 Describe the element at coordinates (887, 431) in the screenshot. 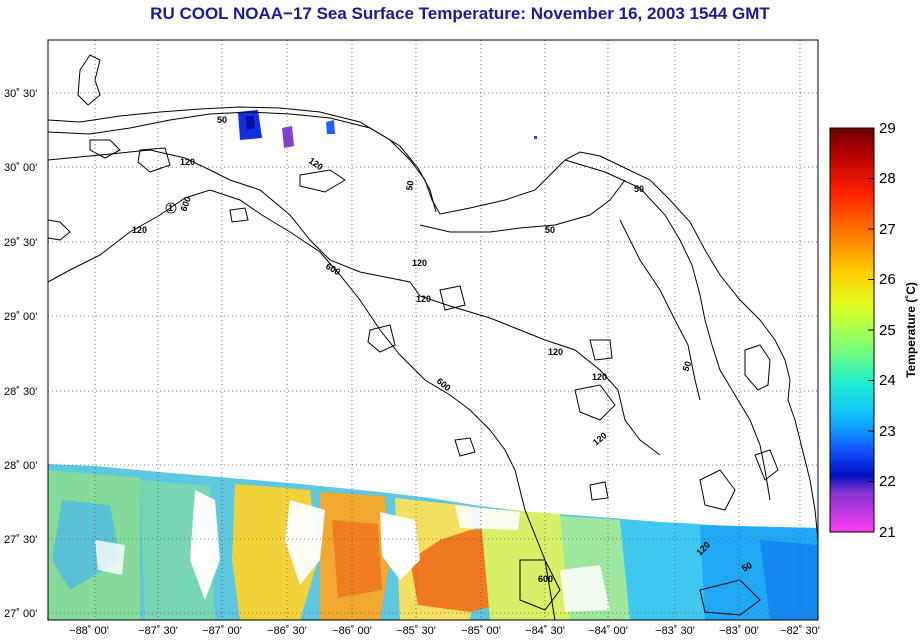

I see `colorbar-tick-label: 23` at that location.